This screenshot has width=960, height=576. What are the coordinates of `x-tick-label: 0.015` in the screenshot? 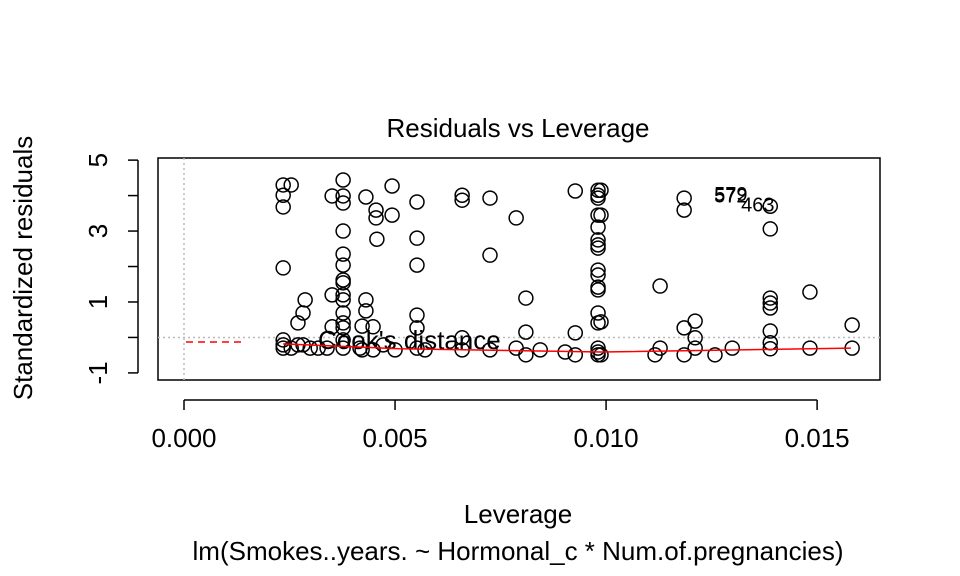 It's located at (817, 438).